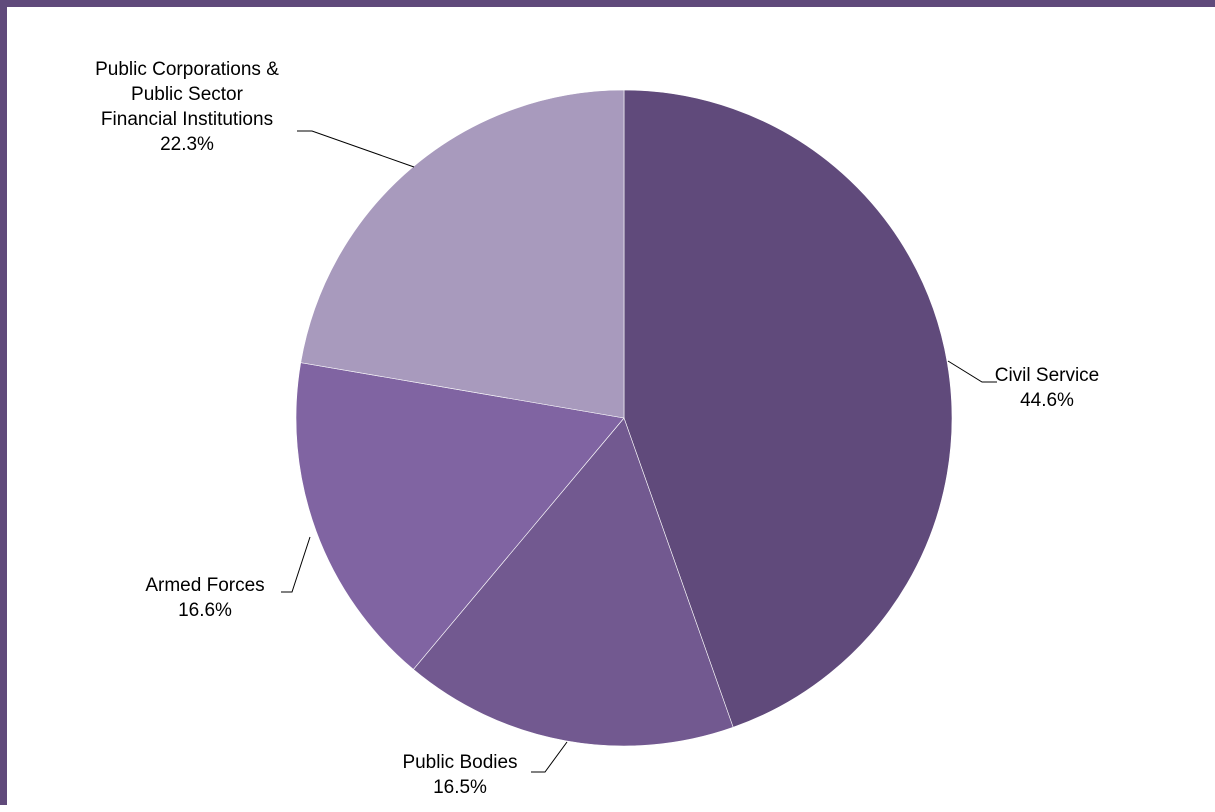 The height and width of the screenshot is (812, 1215). Describe the element at coordinates (459, 762) in the screenshot. I see `slice-category-label: Public Bodies` at that location.